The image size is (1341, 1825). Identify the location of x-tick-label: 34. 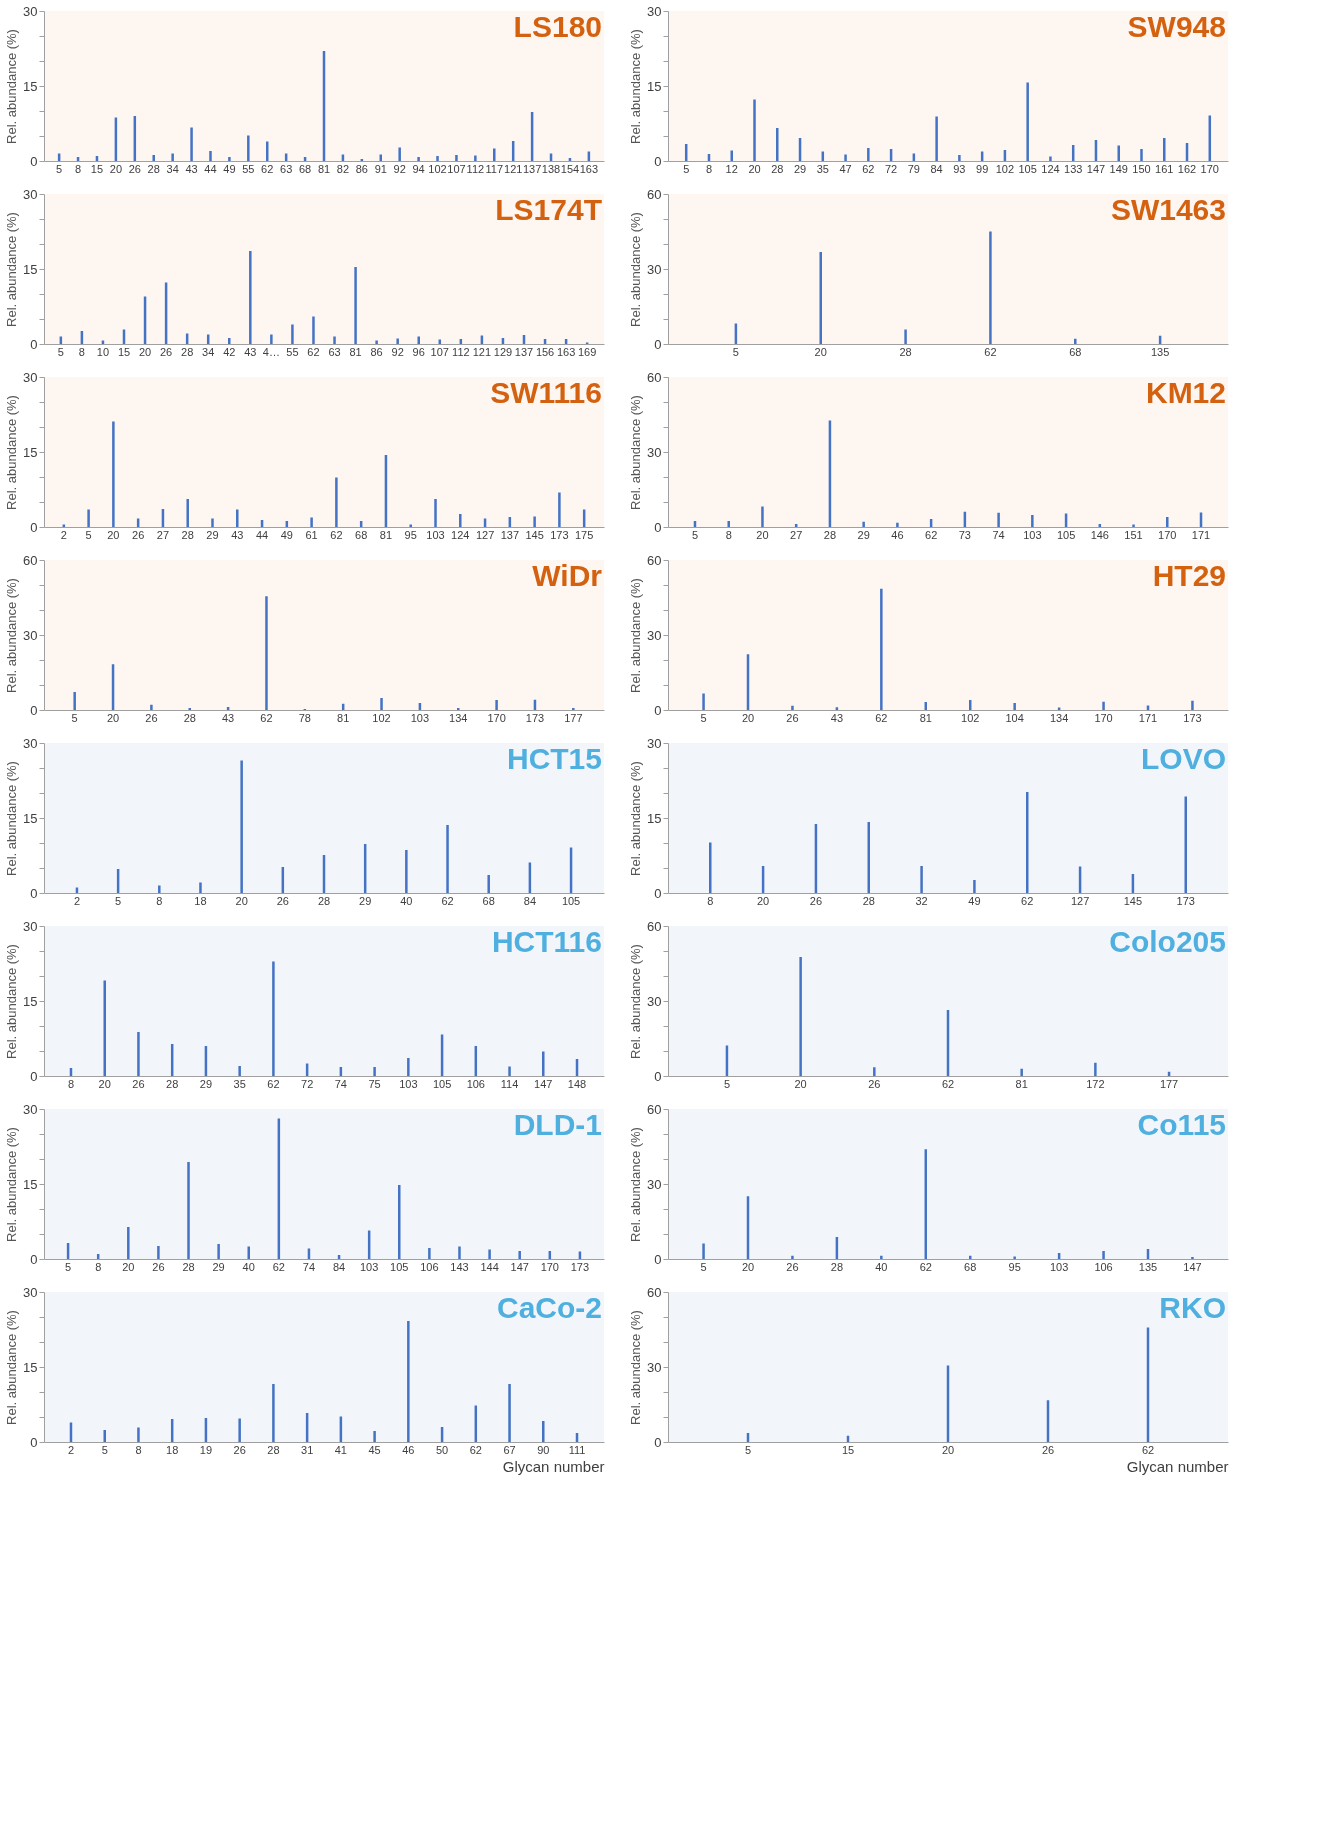
(172, 168).